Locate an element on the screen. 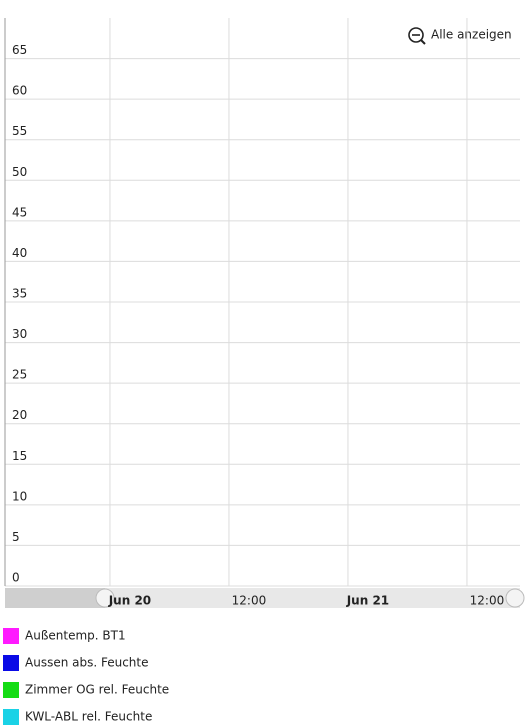  y-tick-label: 0 is located at coordinates (16, 578).